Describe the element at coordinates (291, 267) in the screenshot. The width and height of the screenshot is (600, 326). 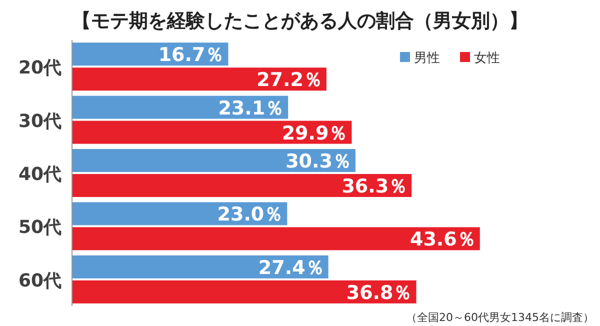
I see `data-label: 27.4％` at that location.